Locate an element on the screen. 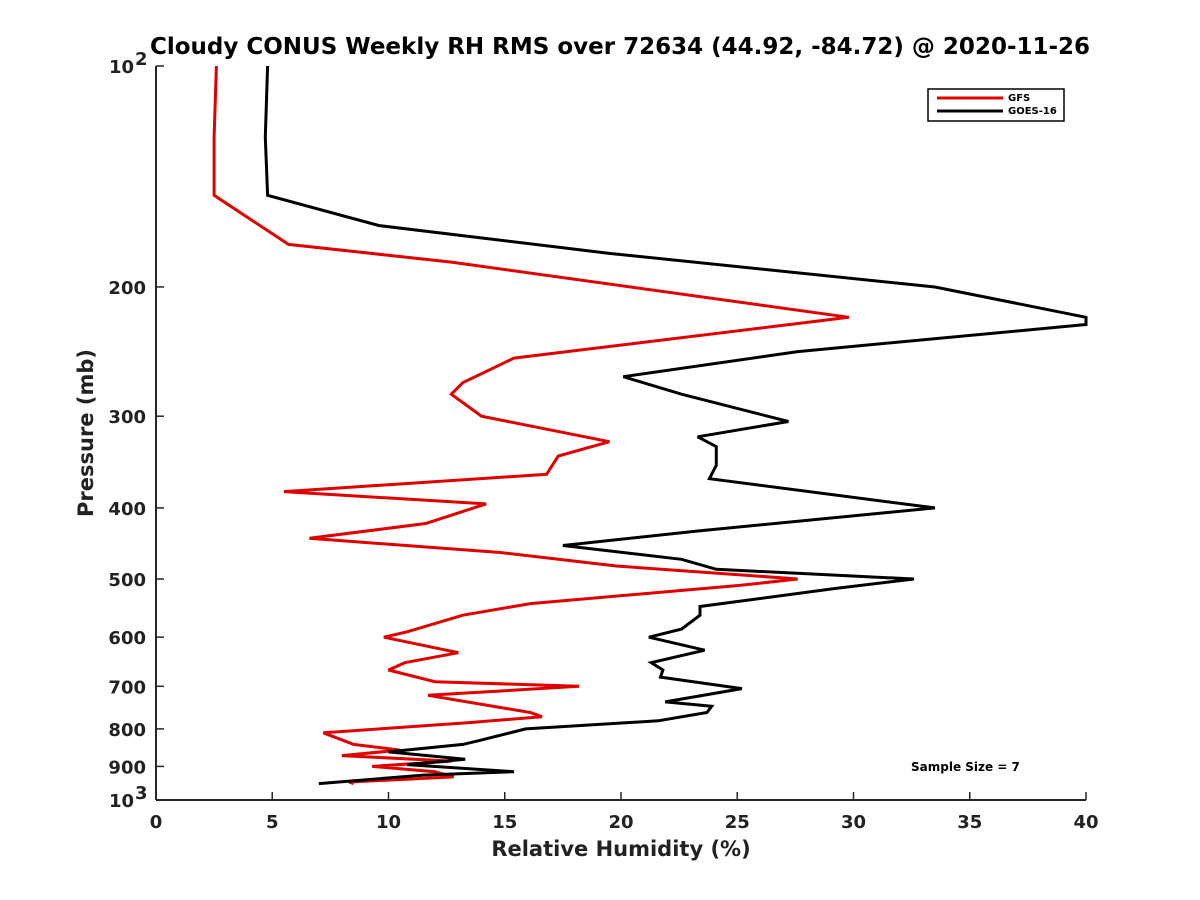 The width and height of the screenshot is (1200, 900). x-tick-label: 35 is located at coordinates (969, 822).